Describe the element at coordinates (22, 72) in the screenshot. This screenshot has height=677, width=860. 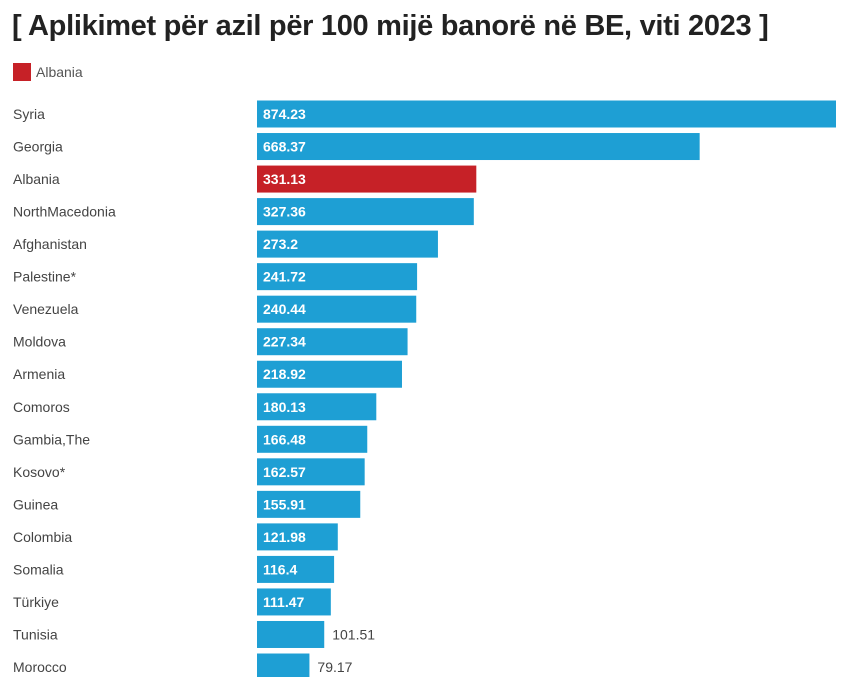
I see `legend-swatch-albania` at that location.